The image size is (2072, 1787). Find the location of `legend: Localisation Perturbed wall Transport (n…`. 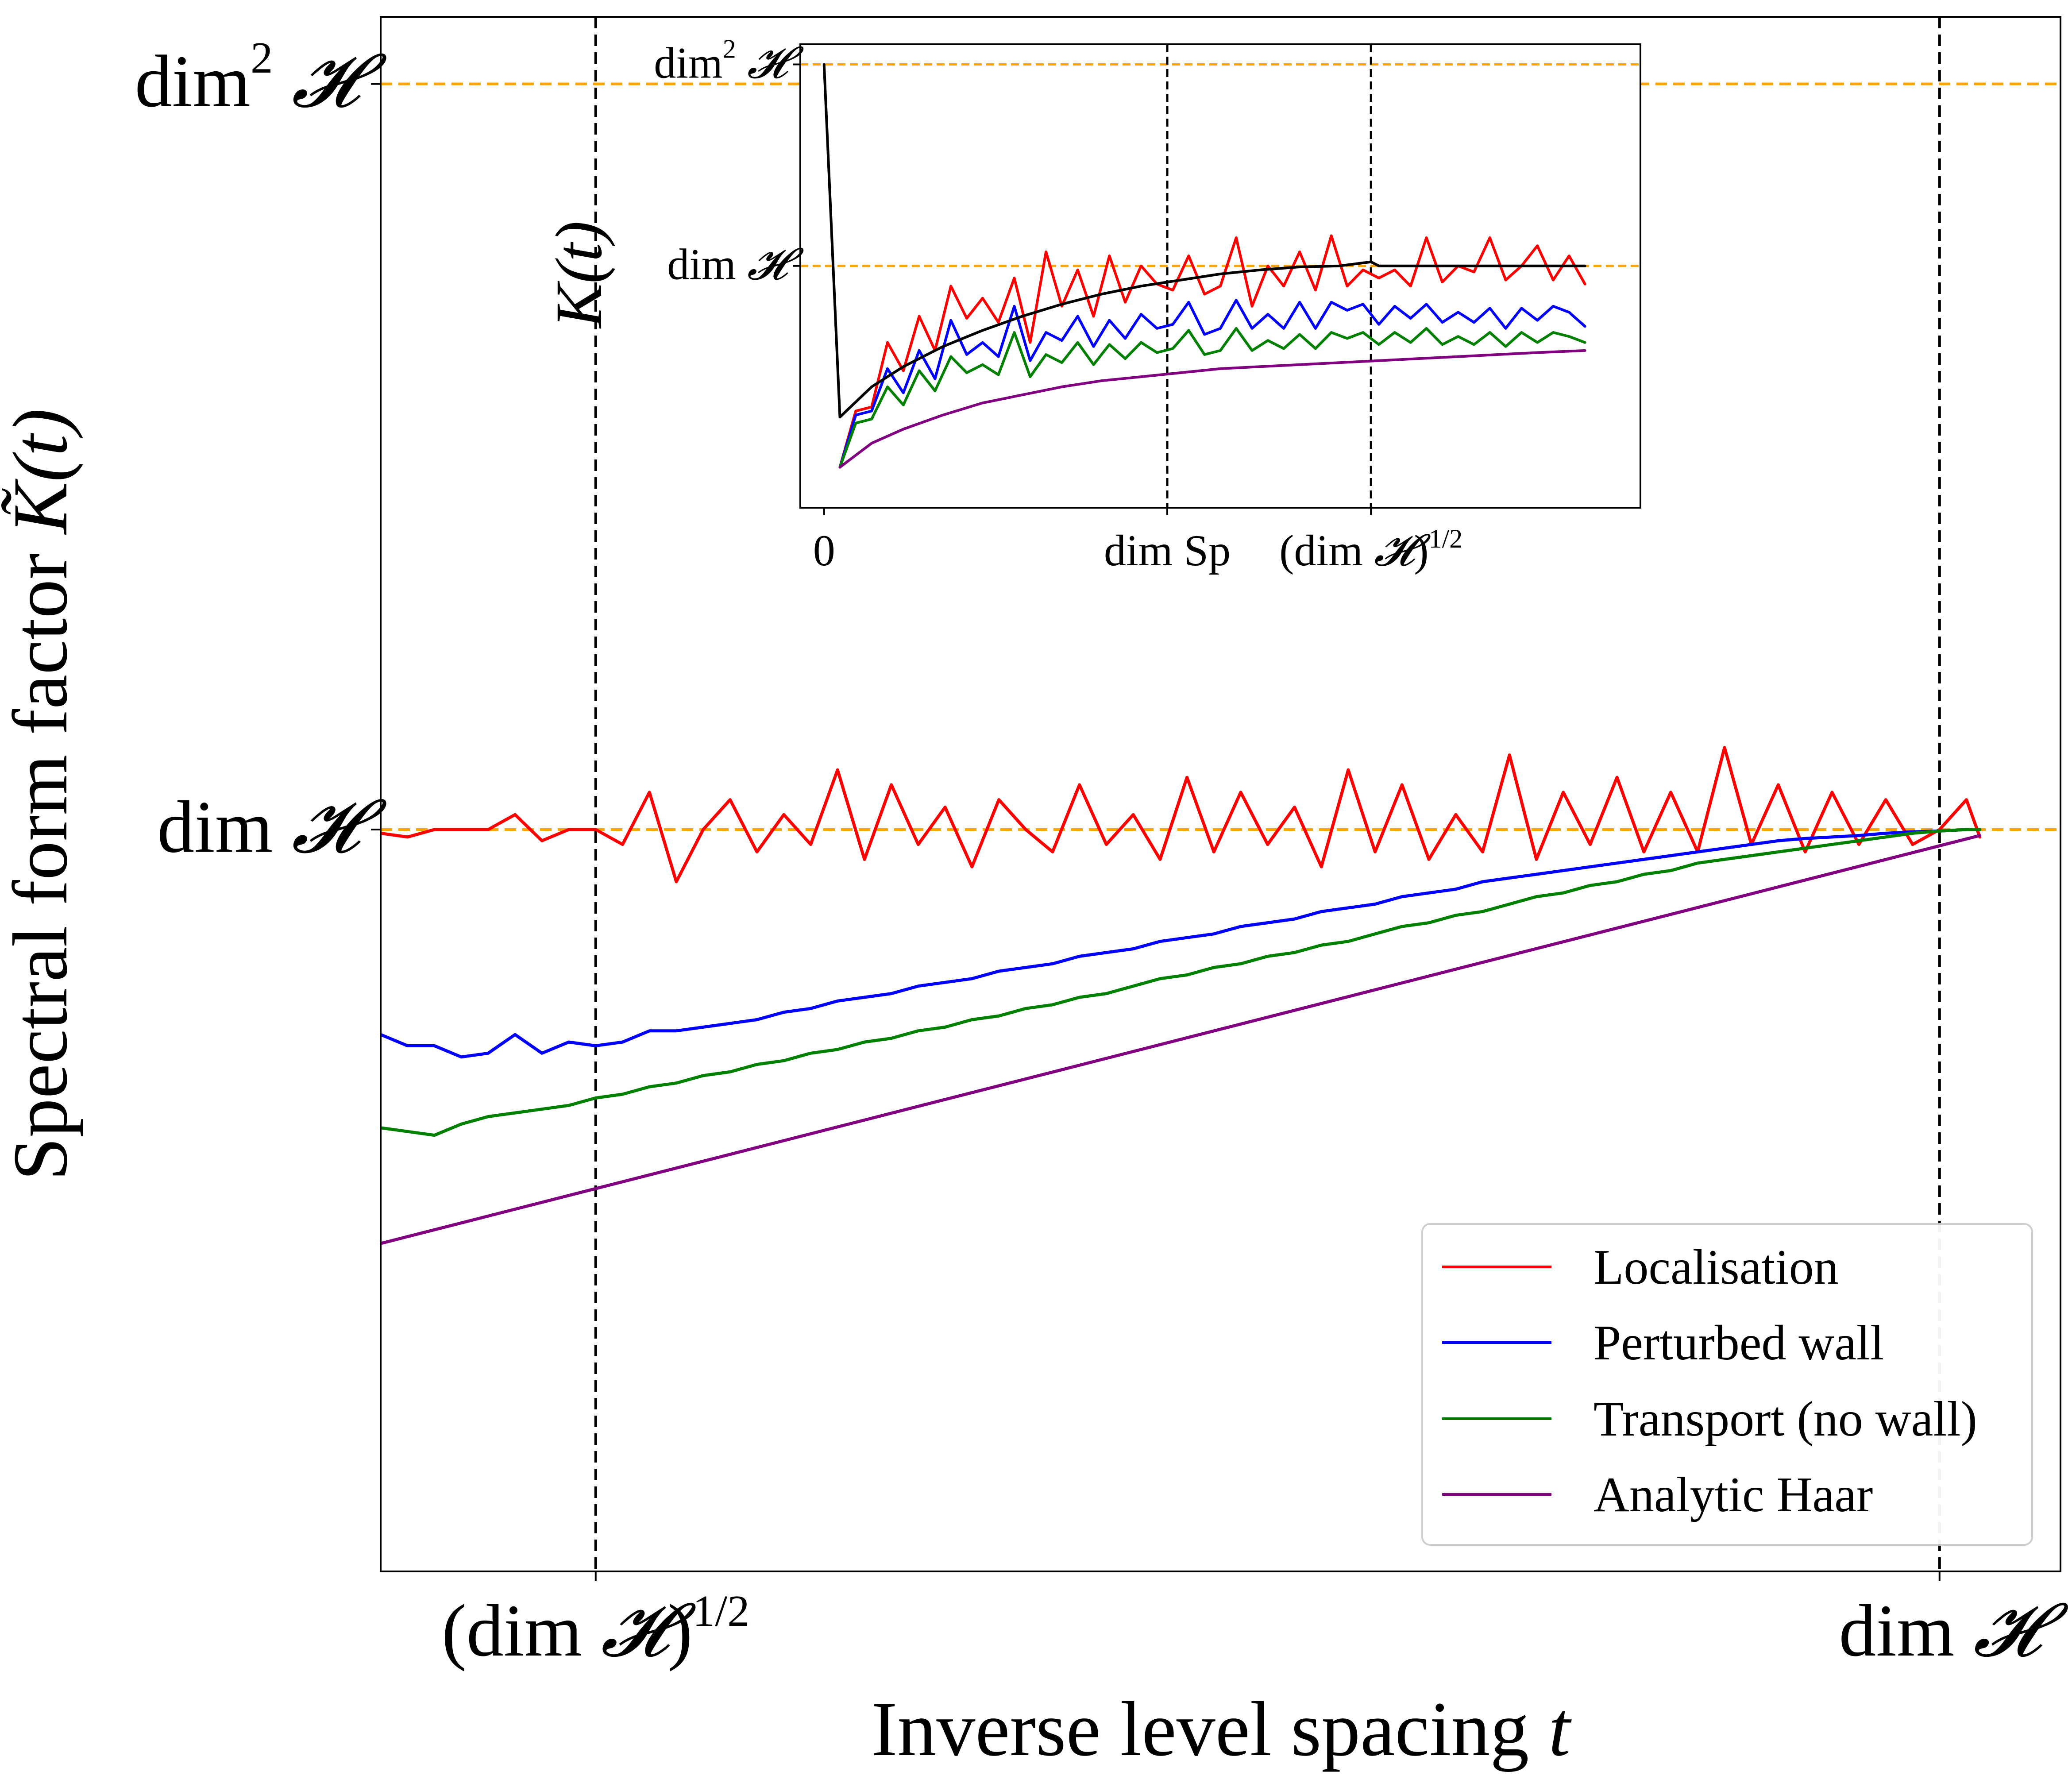

legend: Localisation Perturbed wall Transport (n… is located at coordinates (1727, 1384).